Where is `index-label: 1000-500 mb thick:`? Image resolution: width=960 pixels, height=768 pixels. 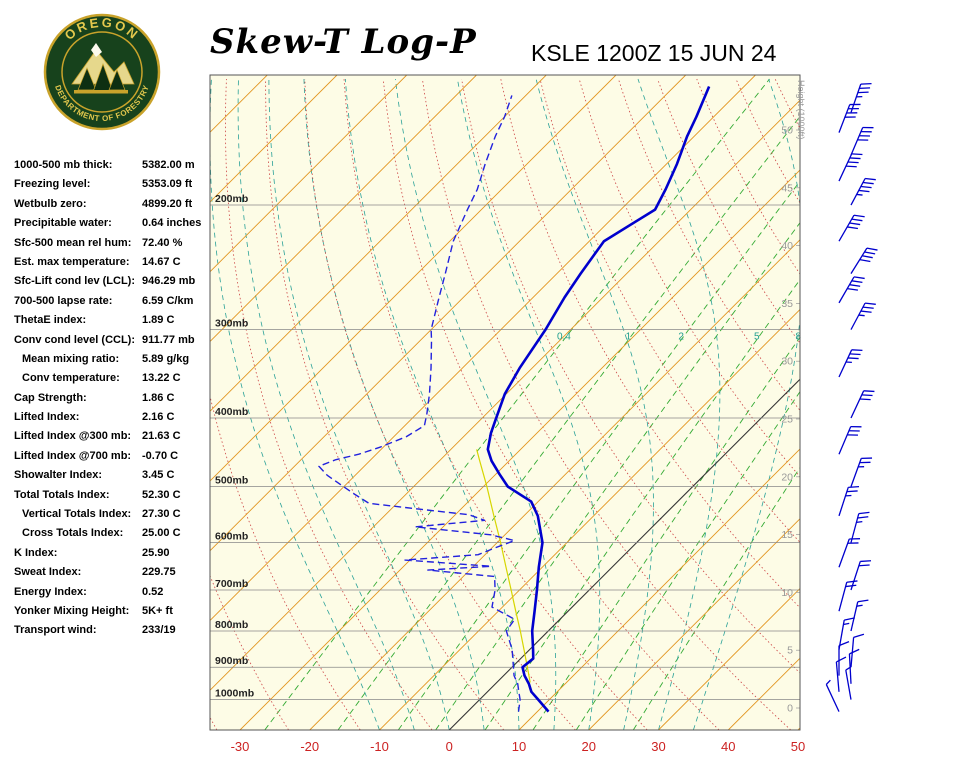 index-label: 1000-500 mb thick: is located at coordinates (63, 165).